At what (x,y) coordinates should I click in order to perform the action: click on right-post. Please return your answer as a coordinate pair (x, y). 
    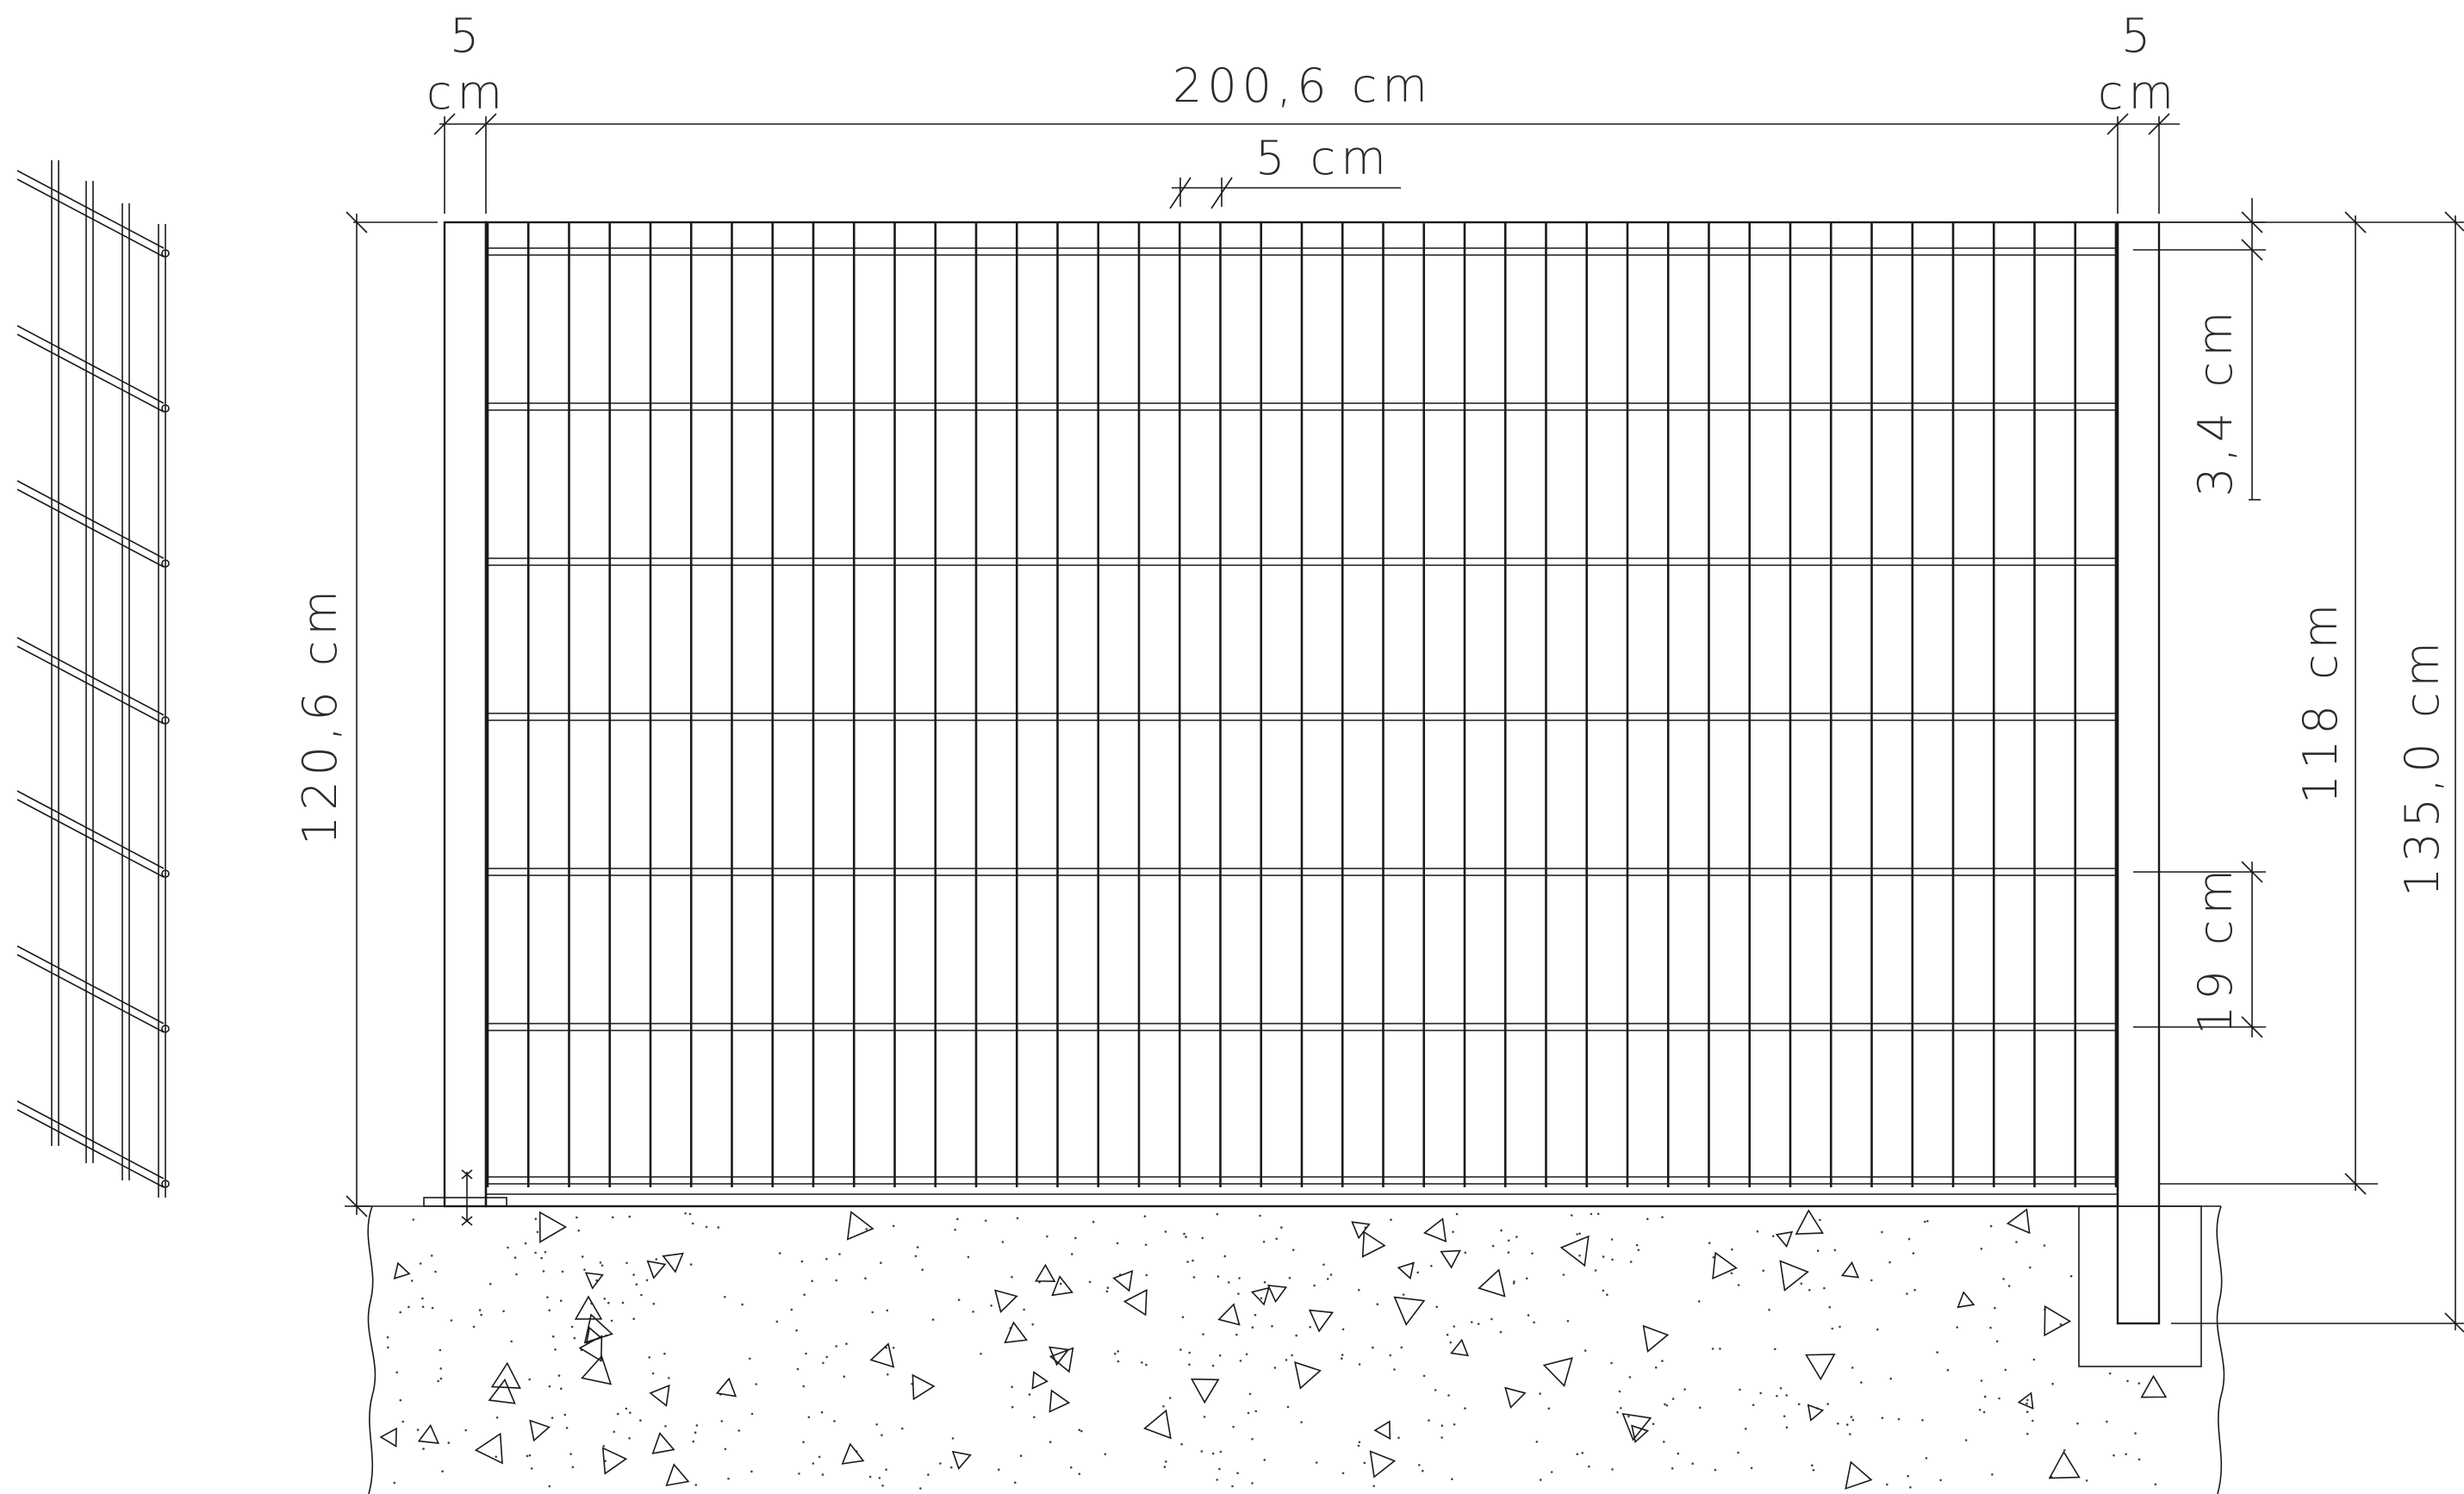
    Looking at the image, I should click on (2138, 773).